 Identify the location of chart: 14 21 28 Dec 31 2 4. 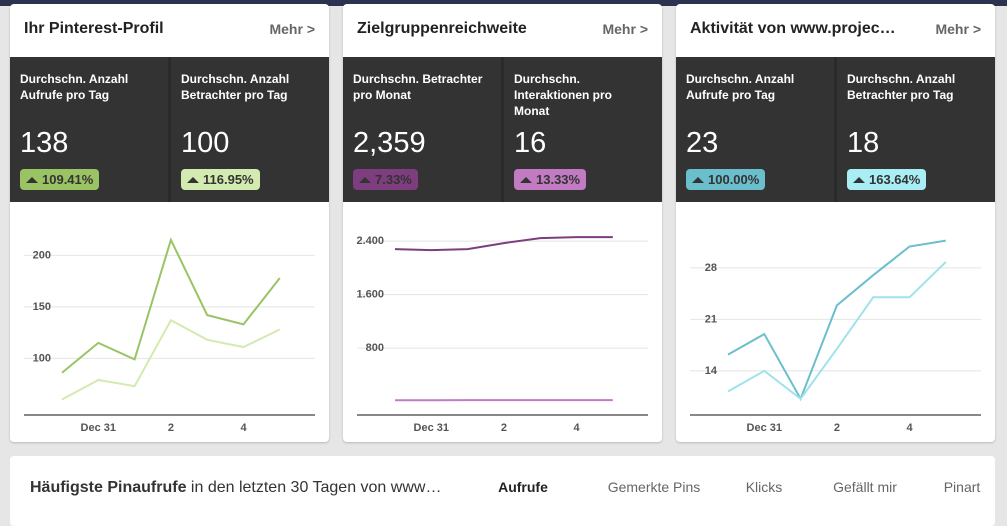
(835, 322).